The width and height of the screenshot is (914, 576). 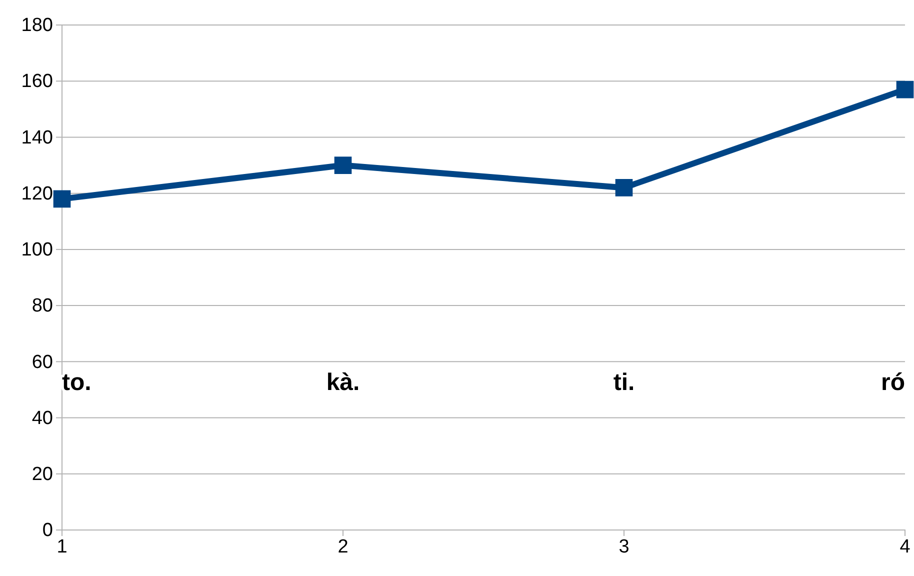 I want to click on x-tick-label: 2, so click(x=343, y=547).